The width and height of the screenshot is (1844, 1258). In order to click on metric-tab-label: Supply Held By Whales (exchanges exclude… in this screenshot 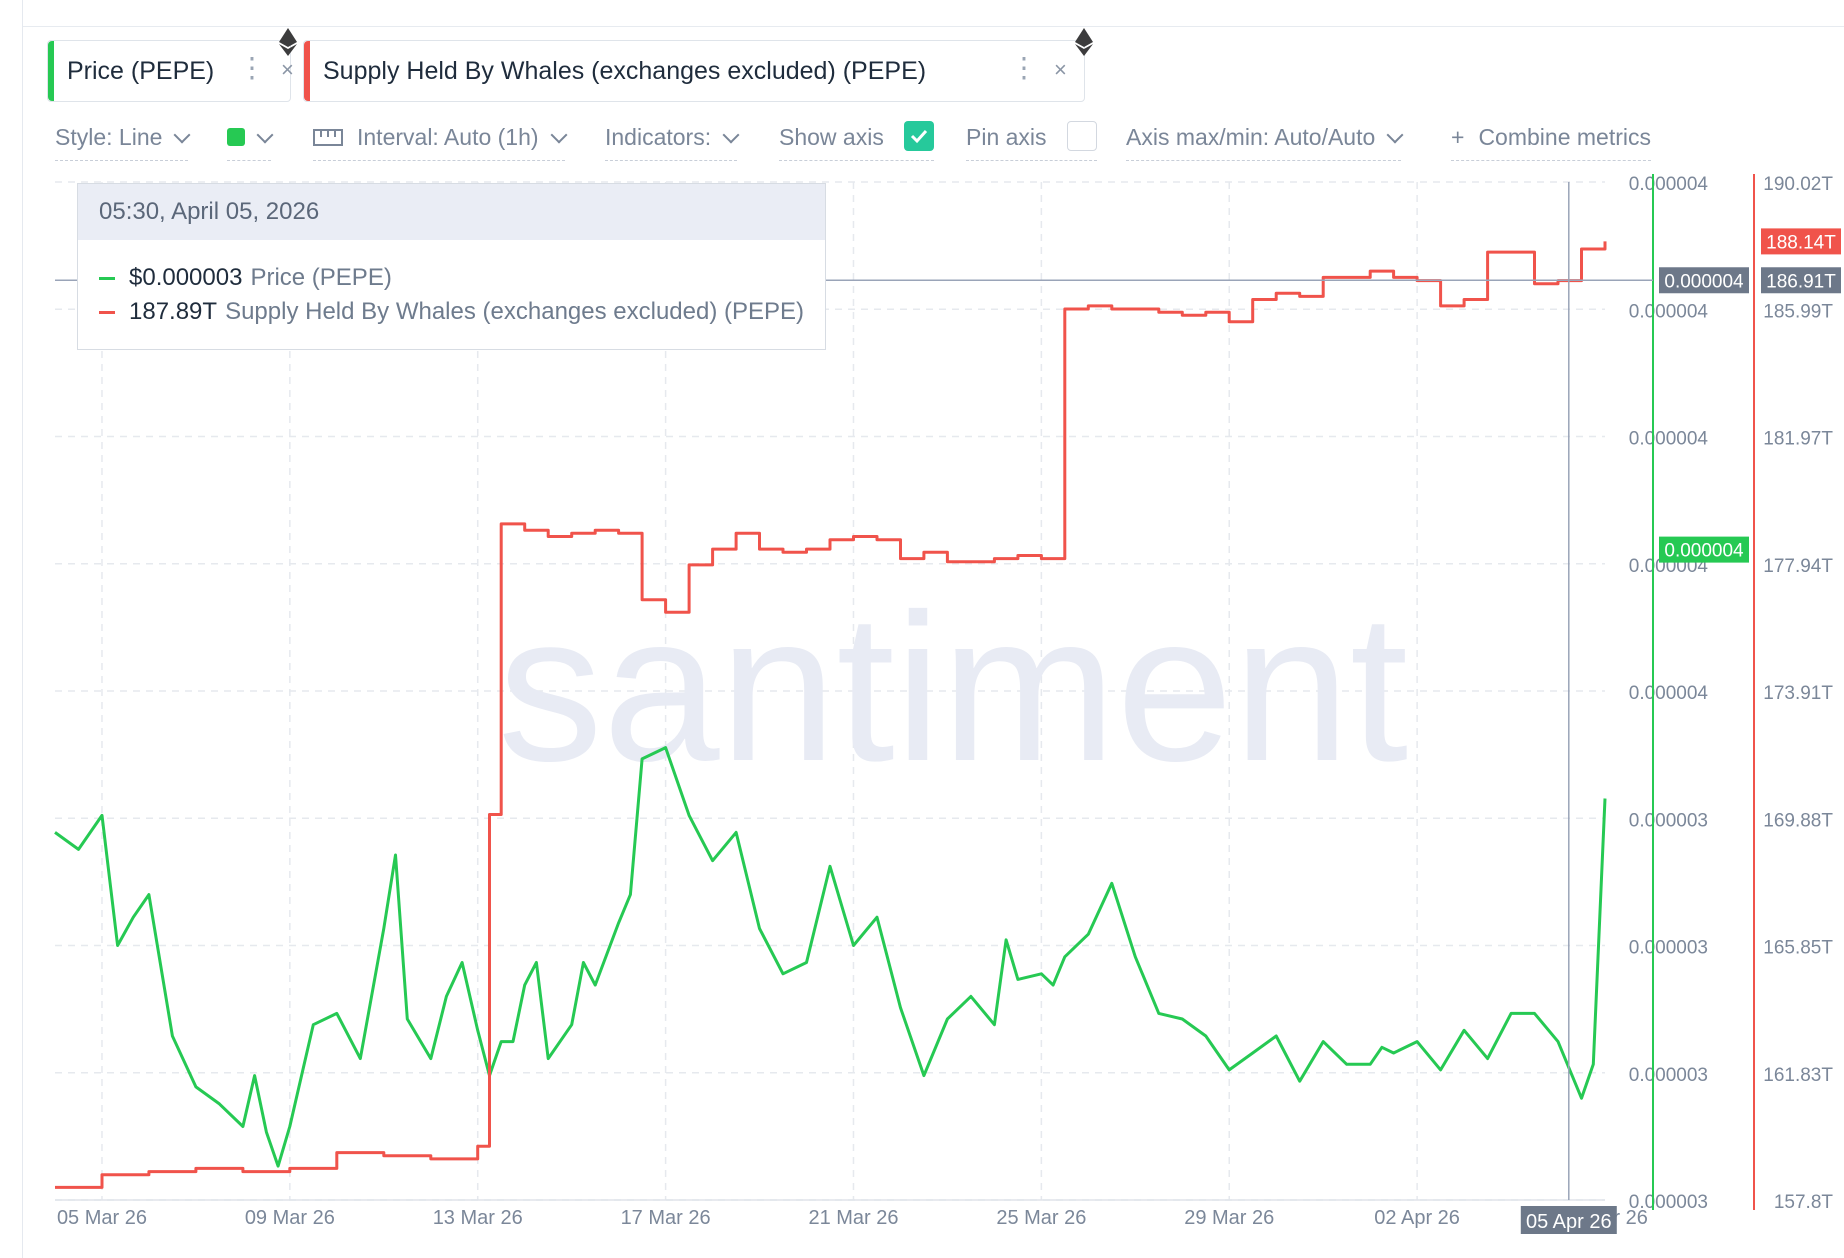, I will do `click(625, 70)`.